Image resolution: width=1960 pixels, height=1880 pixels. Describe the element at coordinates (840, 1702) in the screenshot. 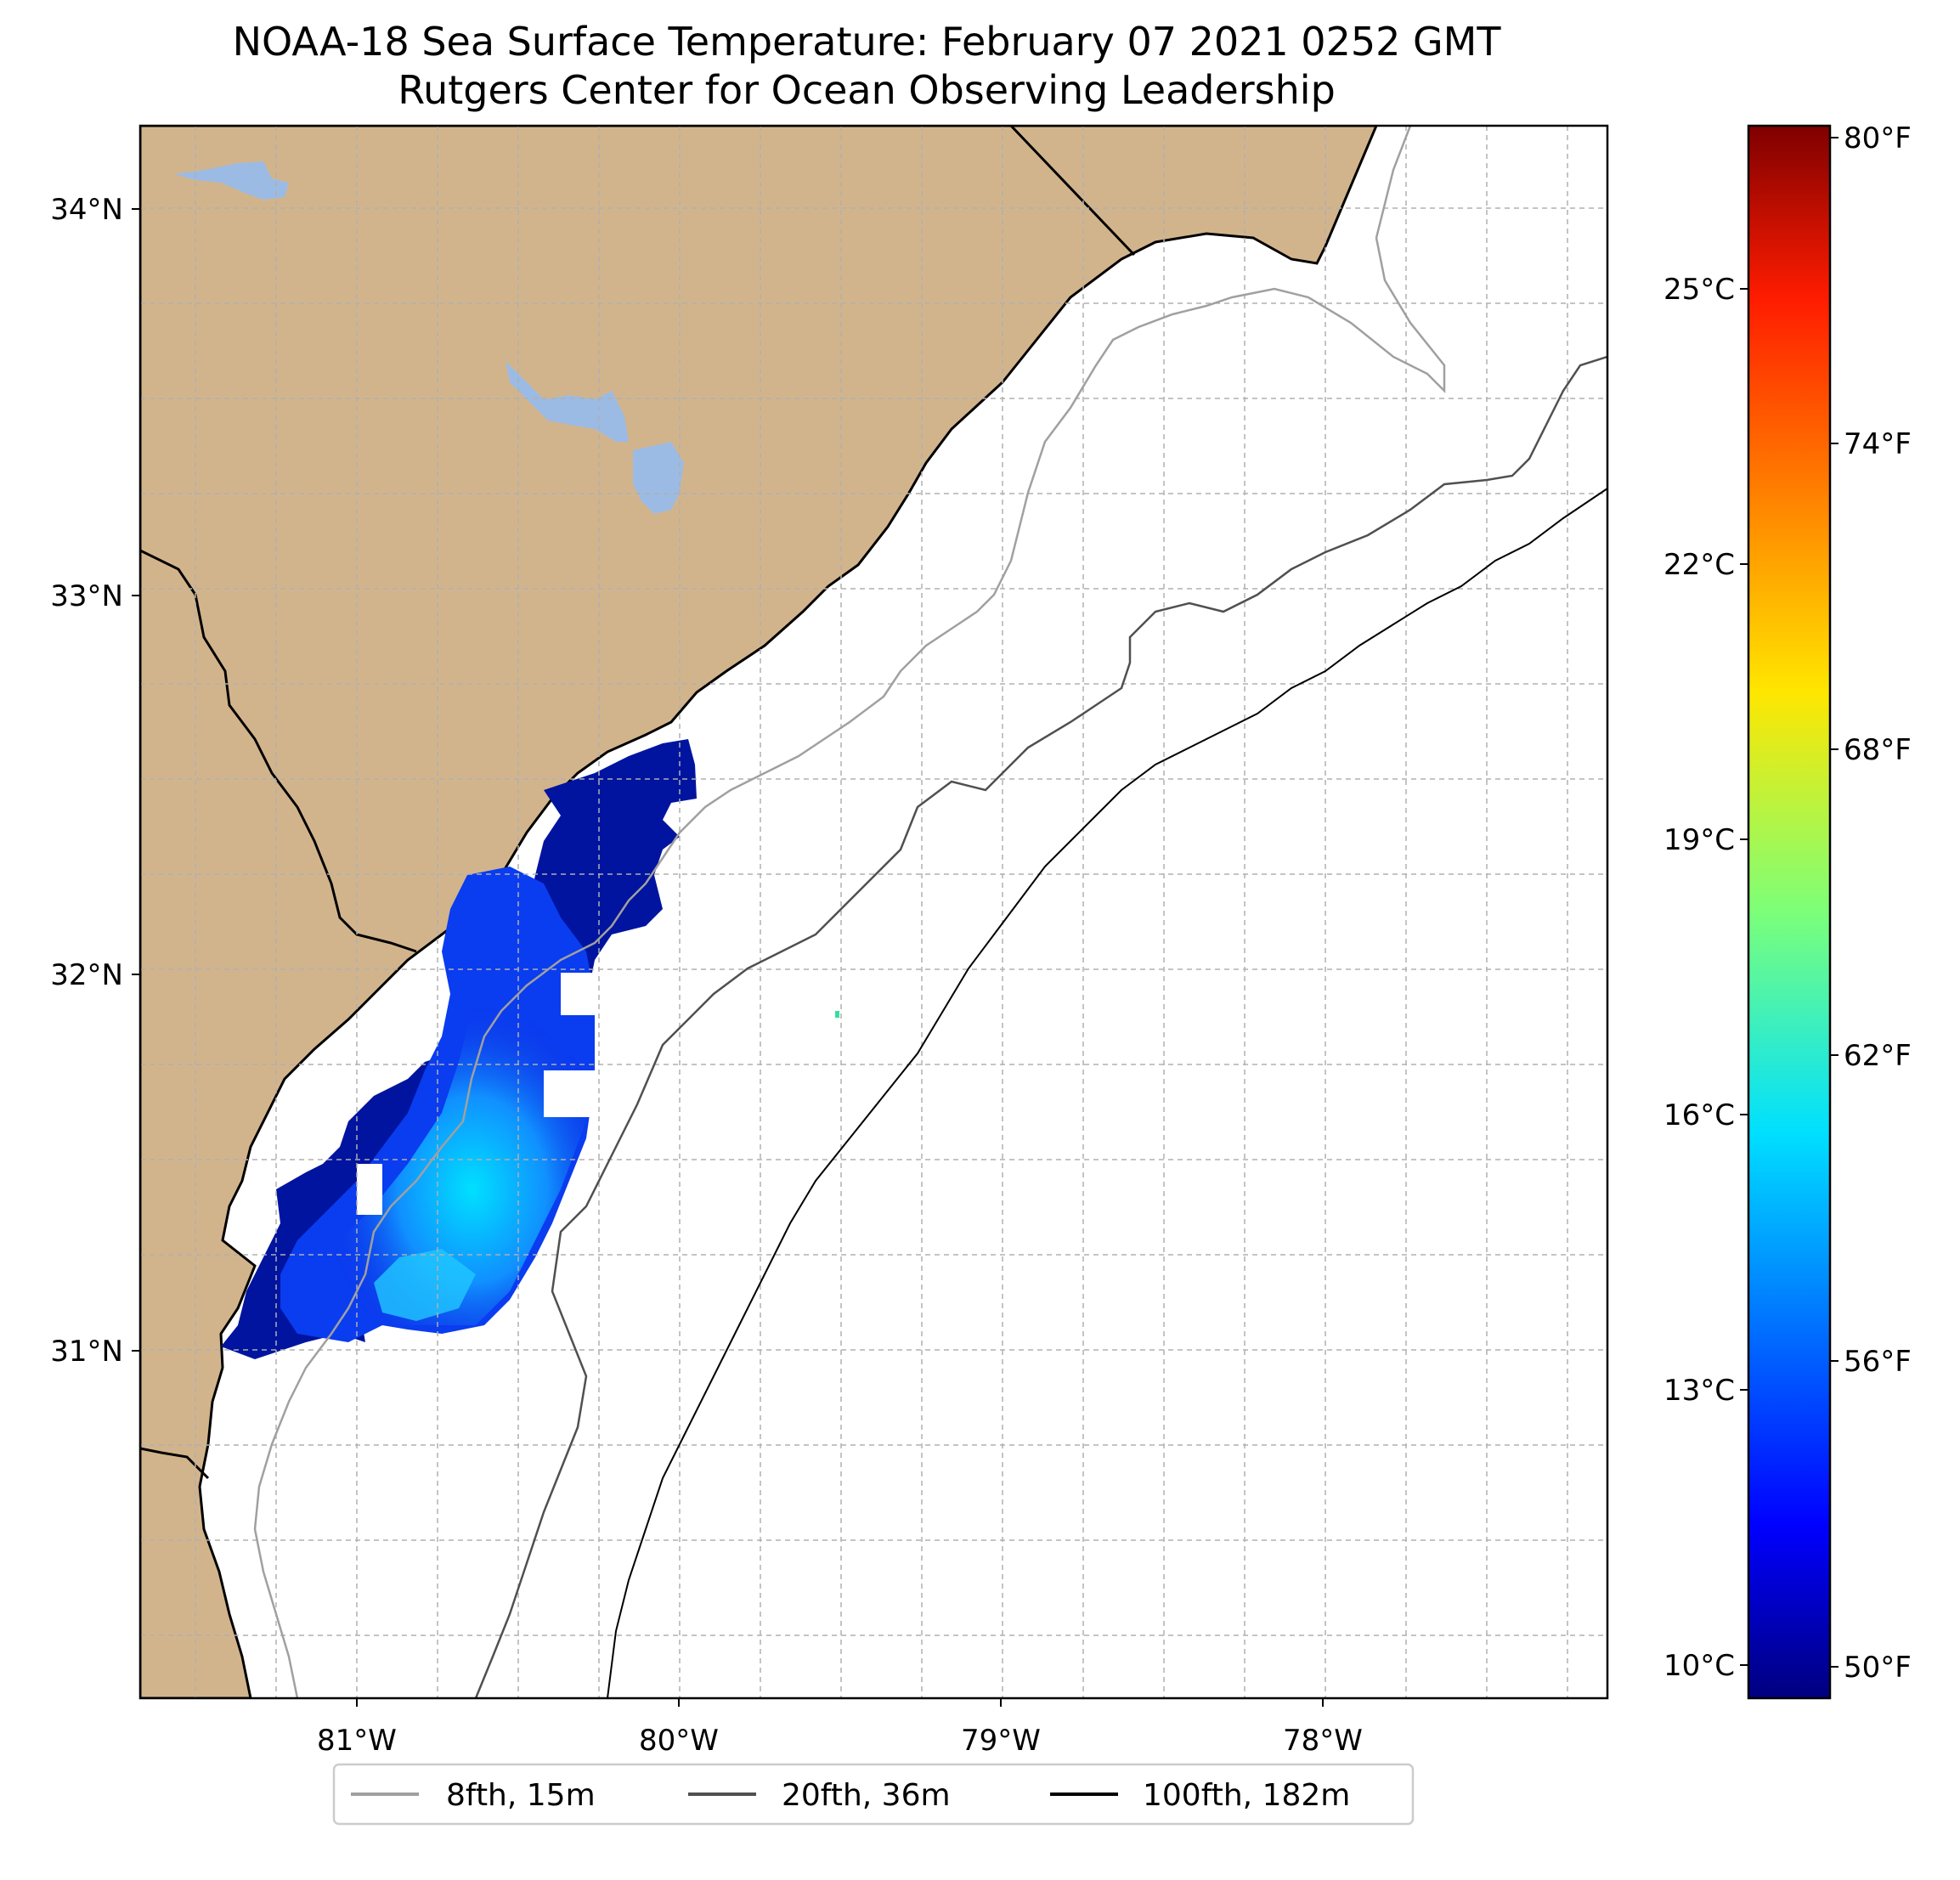

I see `x-ticks` at that location.